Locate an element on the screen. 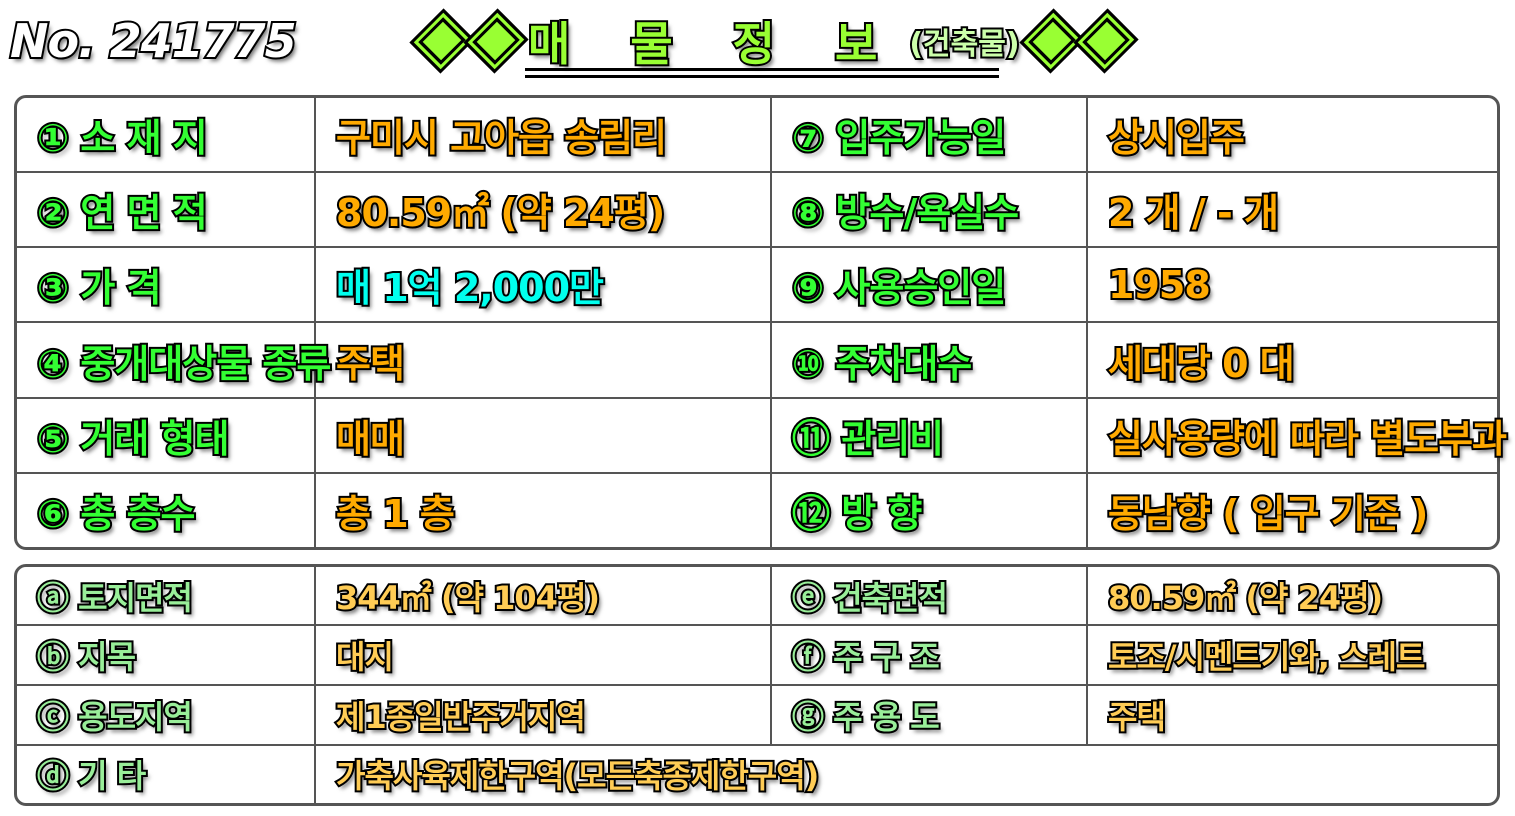 This screenshot has width=1515, height=816. table-row: ② 연 면 적 80.59㎡ (약 24평) ⑧ 방수/욕실수 2 개 / - 개 is located at coordinates (757, 209).